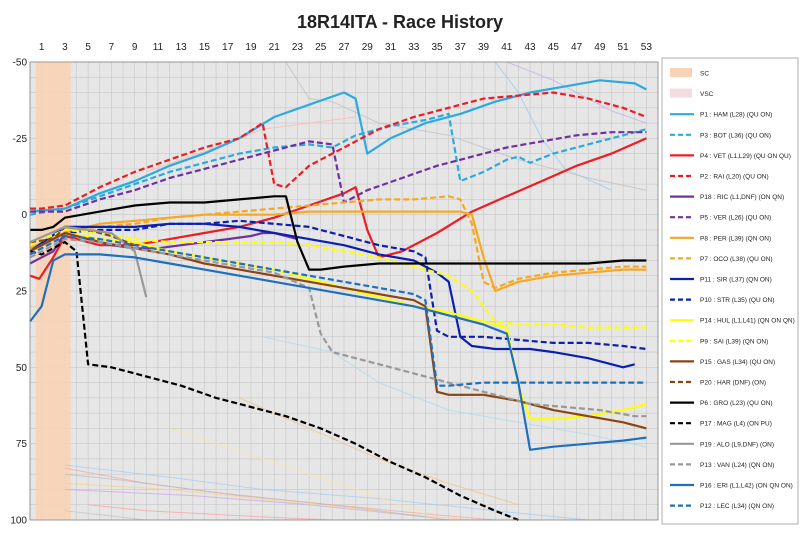  Describe the element at coordinates (736, 424) in the screenshot. I see `legend-label: P17 : MAG (L4) (ON PU)` at that location.